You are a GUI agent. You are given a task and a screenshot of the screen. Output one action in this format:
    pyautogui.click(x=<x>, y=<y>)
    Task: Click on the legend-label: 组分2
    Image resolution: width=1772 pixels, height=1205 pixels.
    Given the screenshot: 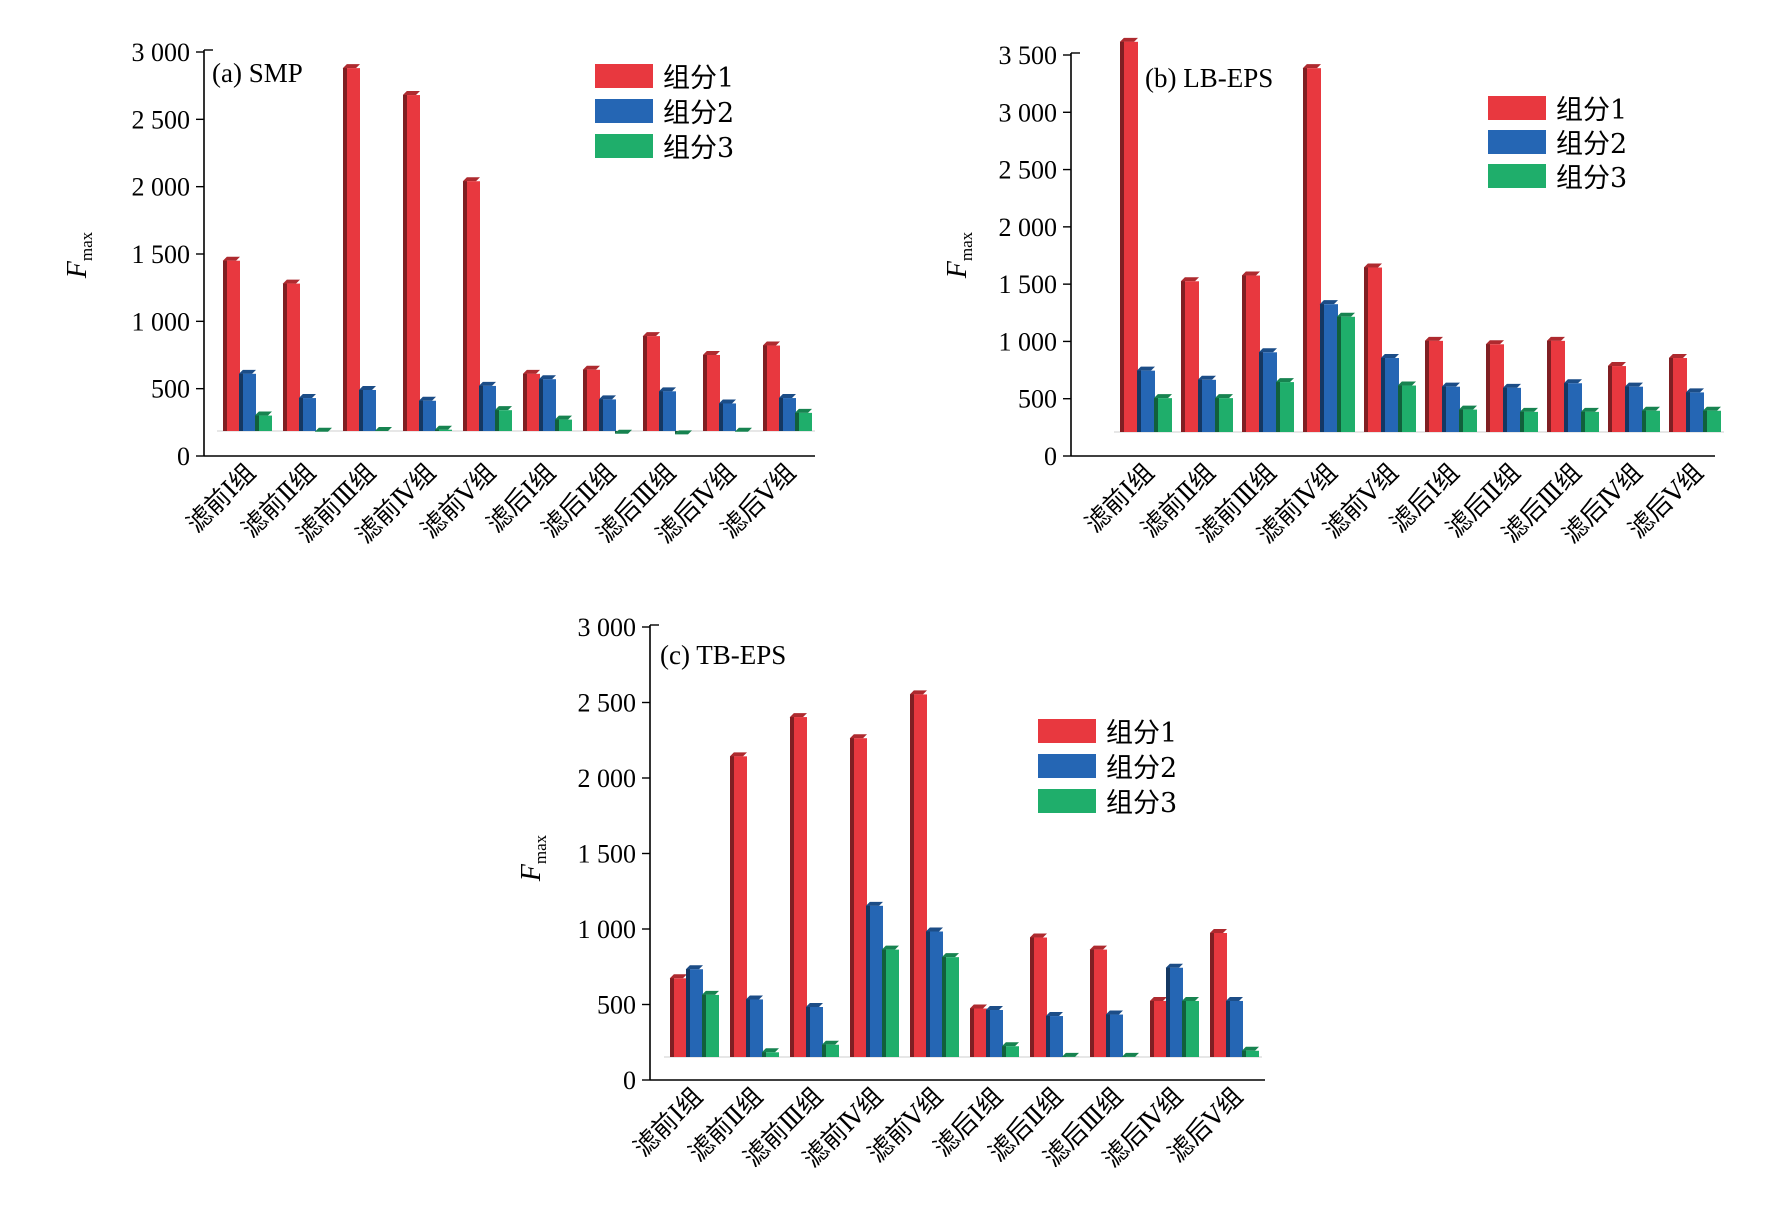 What is the action you would take?
    pyautogui.click(x=1591, y=144)
    